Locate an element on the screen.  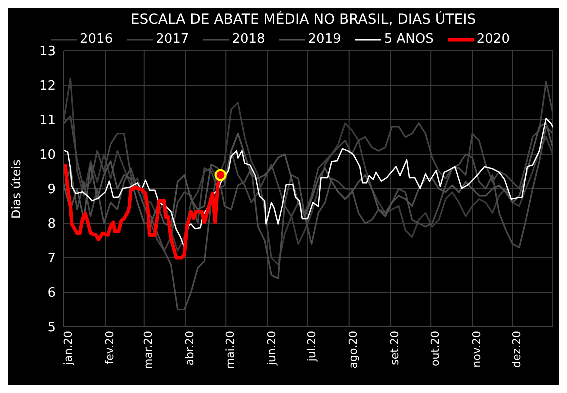
x-tick-label: jul.20 is located at coordinates (312, 347).